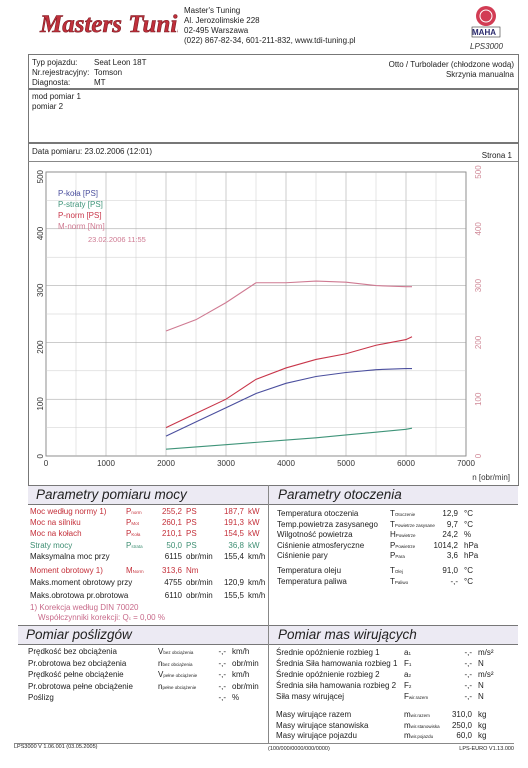 The width and height of the screenshot is (528, 768). What do you see at coordinates (425, 726) in the screenshot?
I see `mass-row-symbol-subscript: wir.stanowiska` at bounding box center [425, 726].